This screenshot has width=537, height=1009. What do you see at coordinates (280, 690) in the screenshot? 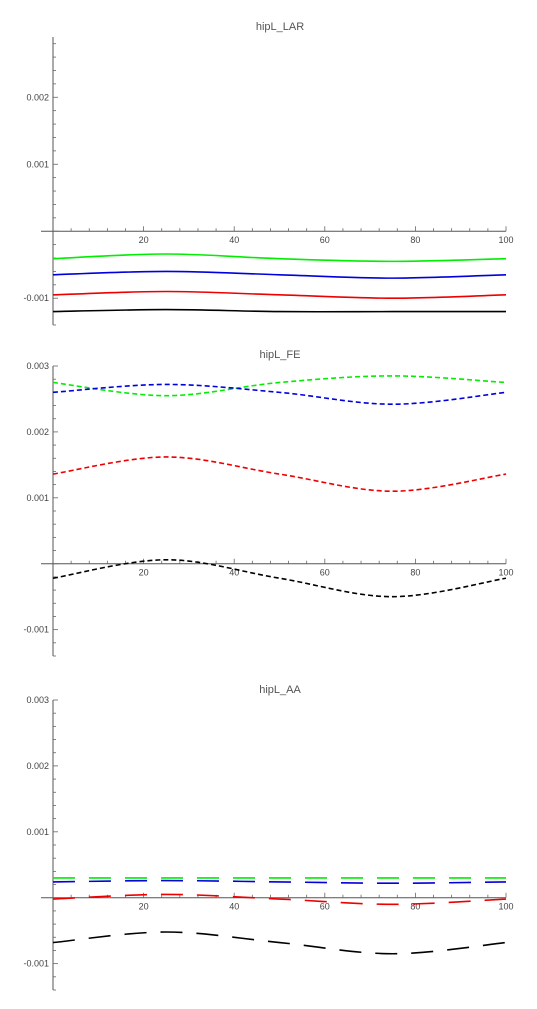
I see `chart-title: hipL_AA` at bounding box center [280, 690].